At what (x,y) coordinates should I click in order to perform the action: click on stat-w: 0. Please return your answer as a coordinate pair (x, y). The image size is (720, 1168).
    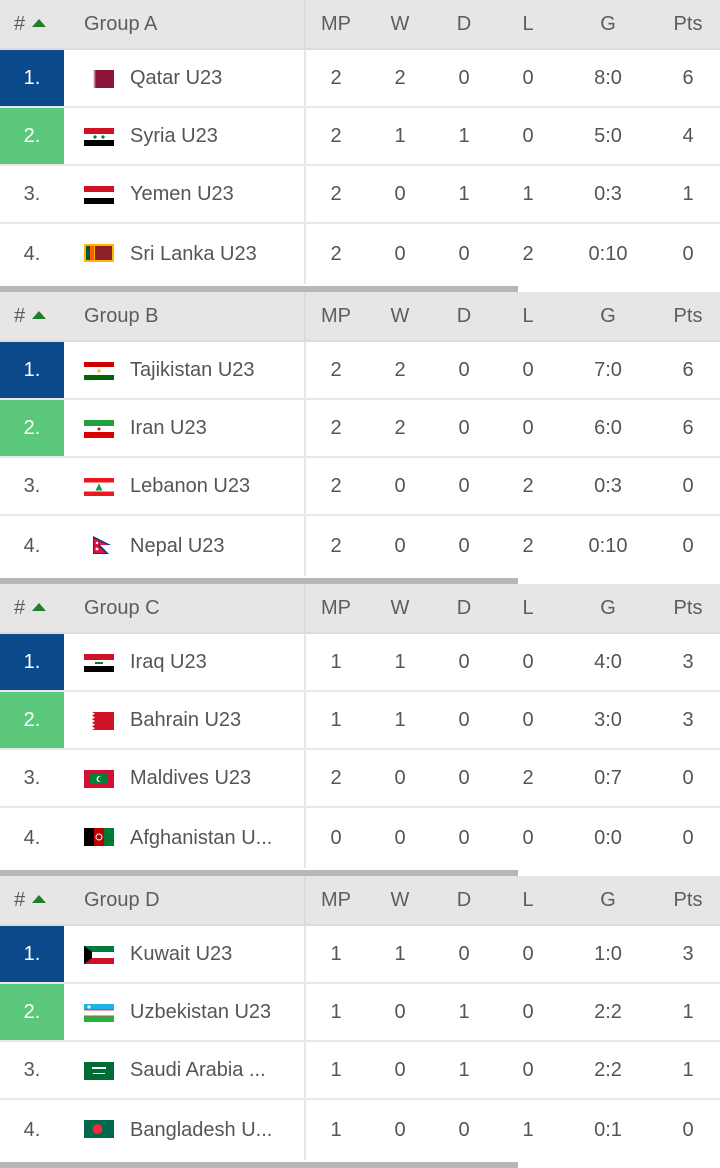
    Looking at the image, I should click on (400, 485).